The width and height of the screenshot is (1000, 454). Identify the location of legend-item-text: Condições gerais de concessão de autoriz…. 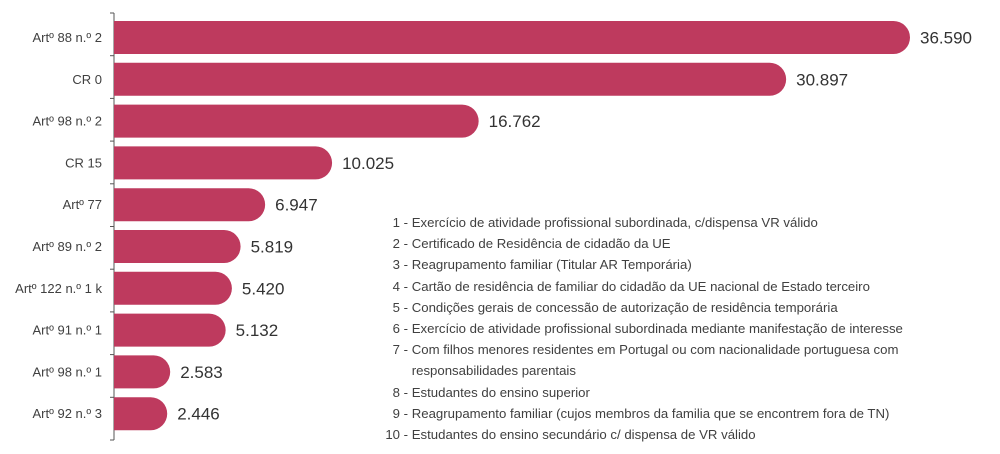
(624, 307).